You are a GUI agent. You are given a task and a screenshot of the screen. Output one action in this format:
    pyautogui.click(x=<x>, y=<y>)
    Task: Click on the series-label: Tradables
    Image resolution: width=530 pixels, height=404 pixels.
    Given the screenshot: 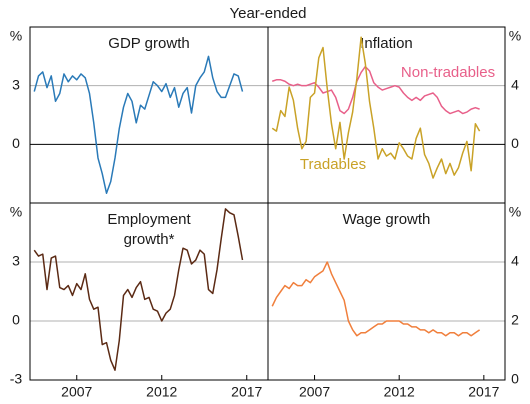 What is the action you would take?
    pyautogui.click(x=333, y=164)
    